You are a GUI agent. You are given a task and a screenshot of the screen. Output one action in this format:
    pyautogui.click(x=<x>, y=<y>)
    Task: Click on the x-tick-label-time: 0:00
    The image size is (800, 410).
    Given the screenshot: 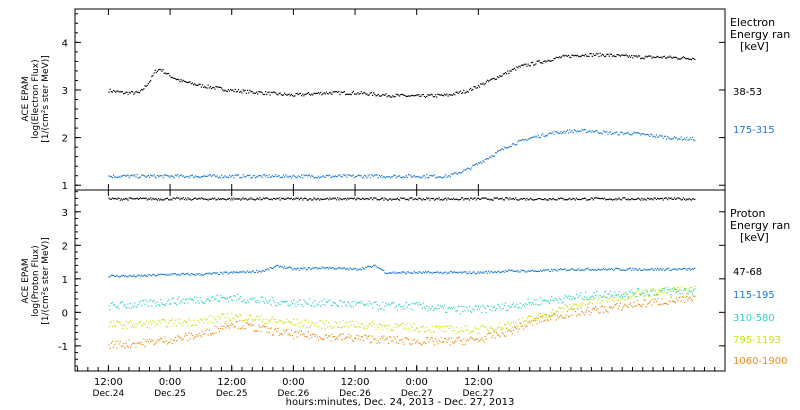 What is the action you would take?
    pyautogui.click(x=416, y=382)
    